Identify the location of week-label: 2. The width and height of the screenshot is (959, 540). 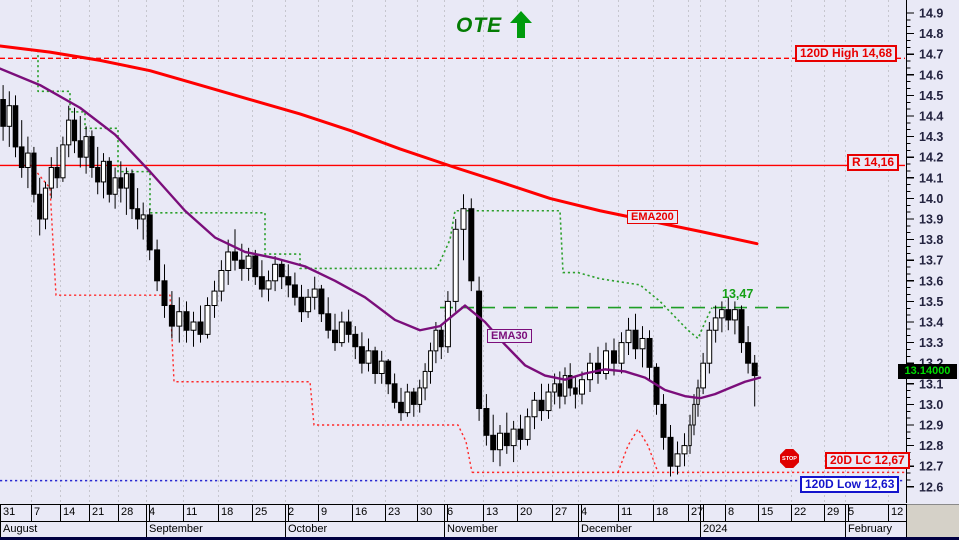
(291, 512).